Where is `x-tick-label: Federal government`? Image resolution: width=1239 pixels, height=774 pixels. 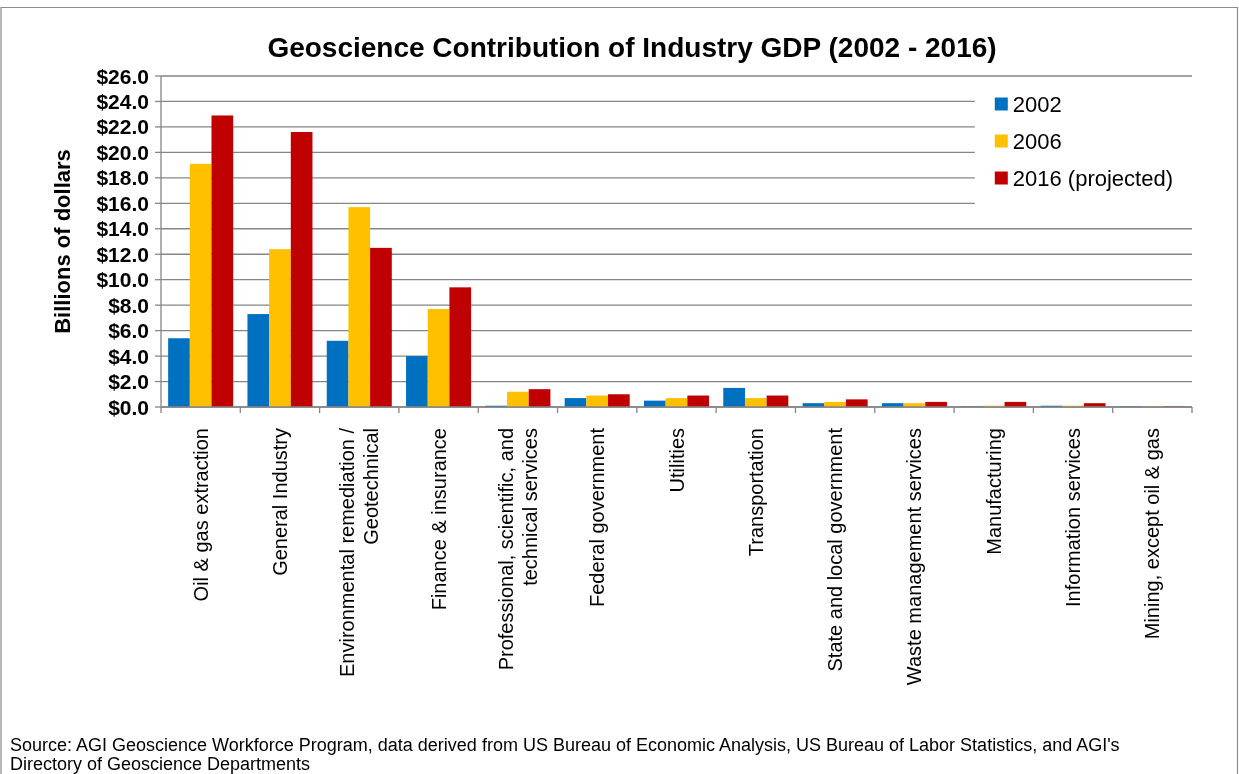 x-tick-label: Federal government is located at coordinates (597, 517).